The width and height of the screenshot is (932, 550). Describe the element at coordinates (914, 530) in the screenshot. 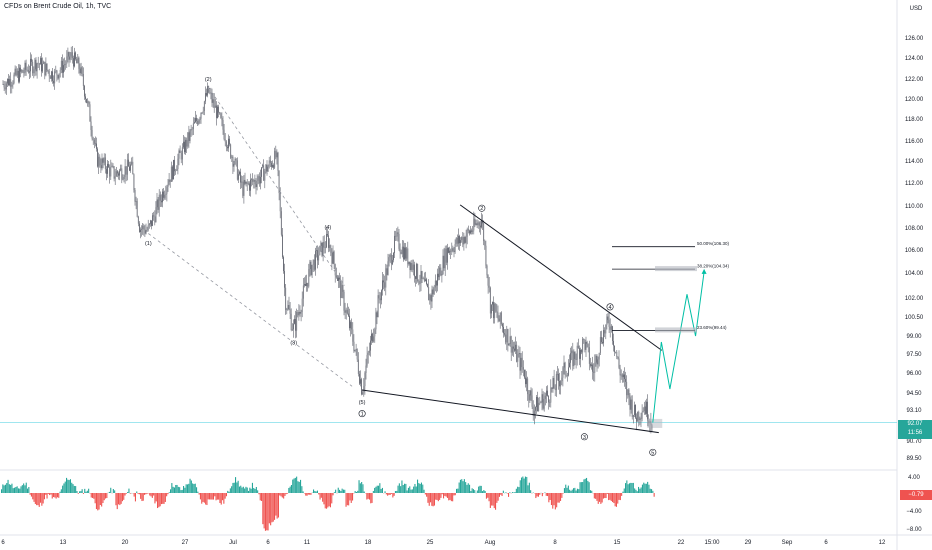

I see `osc-tick-label: −8.00` at that location.